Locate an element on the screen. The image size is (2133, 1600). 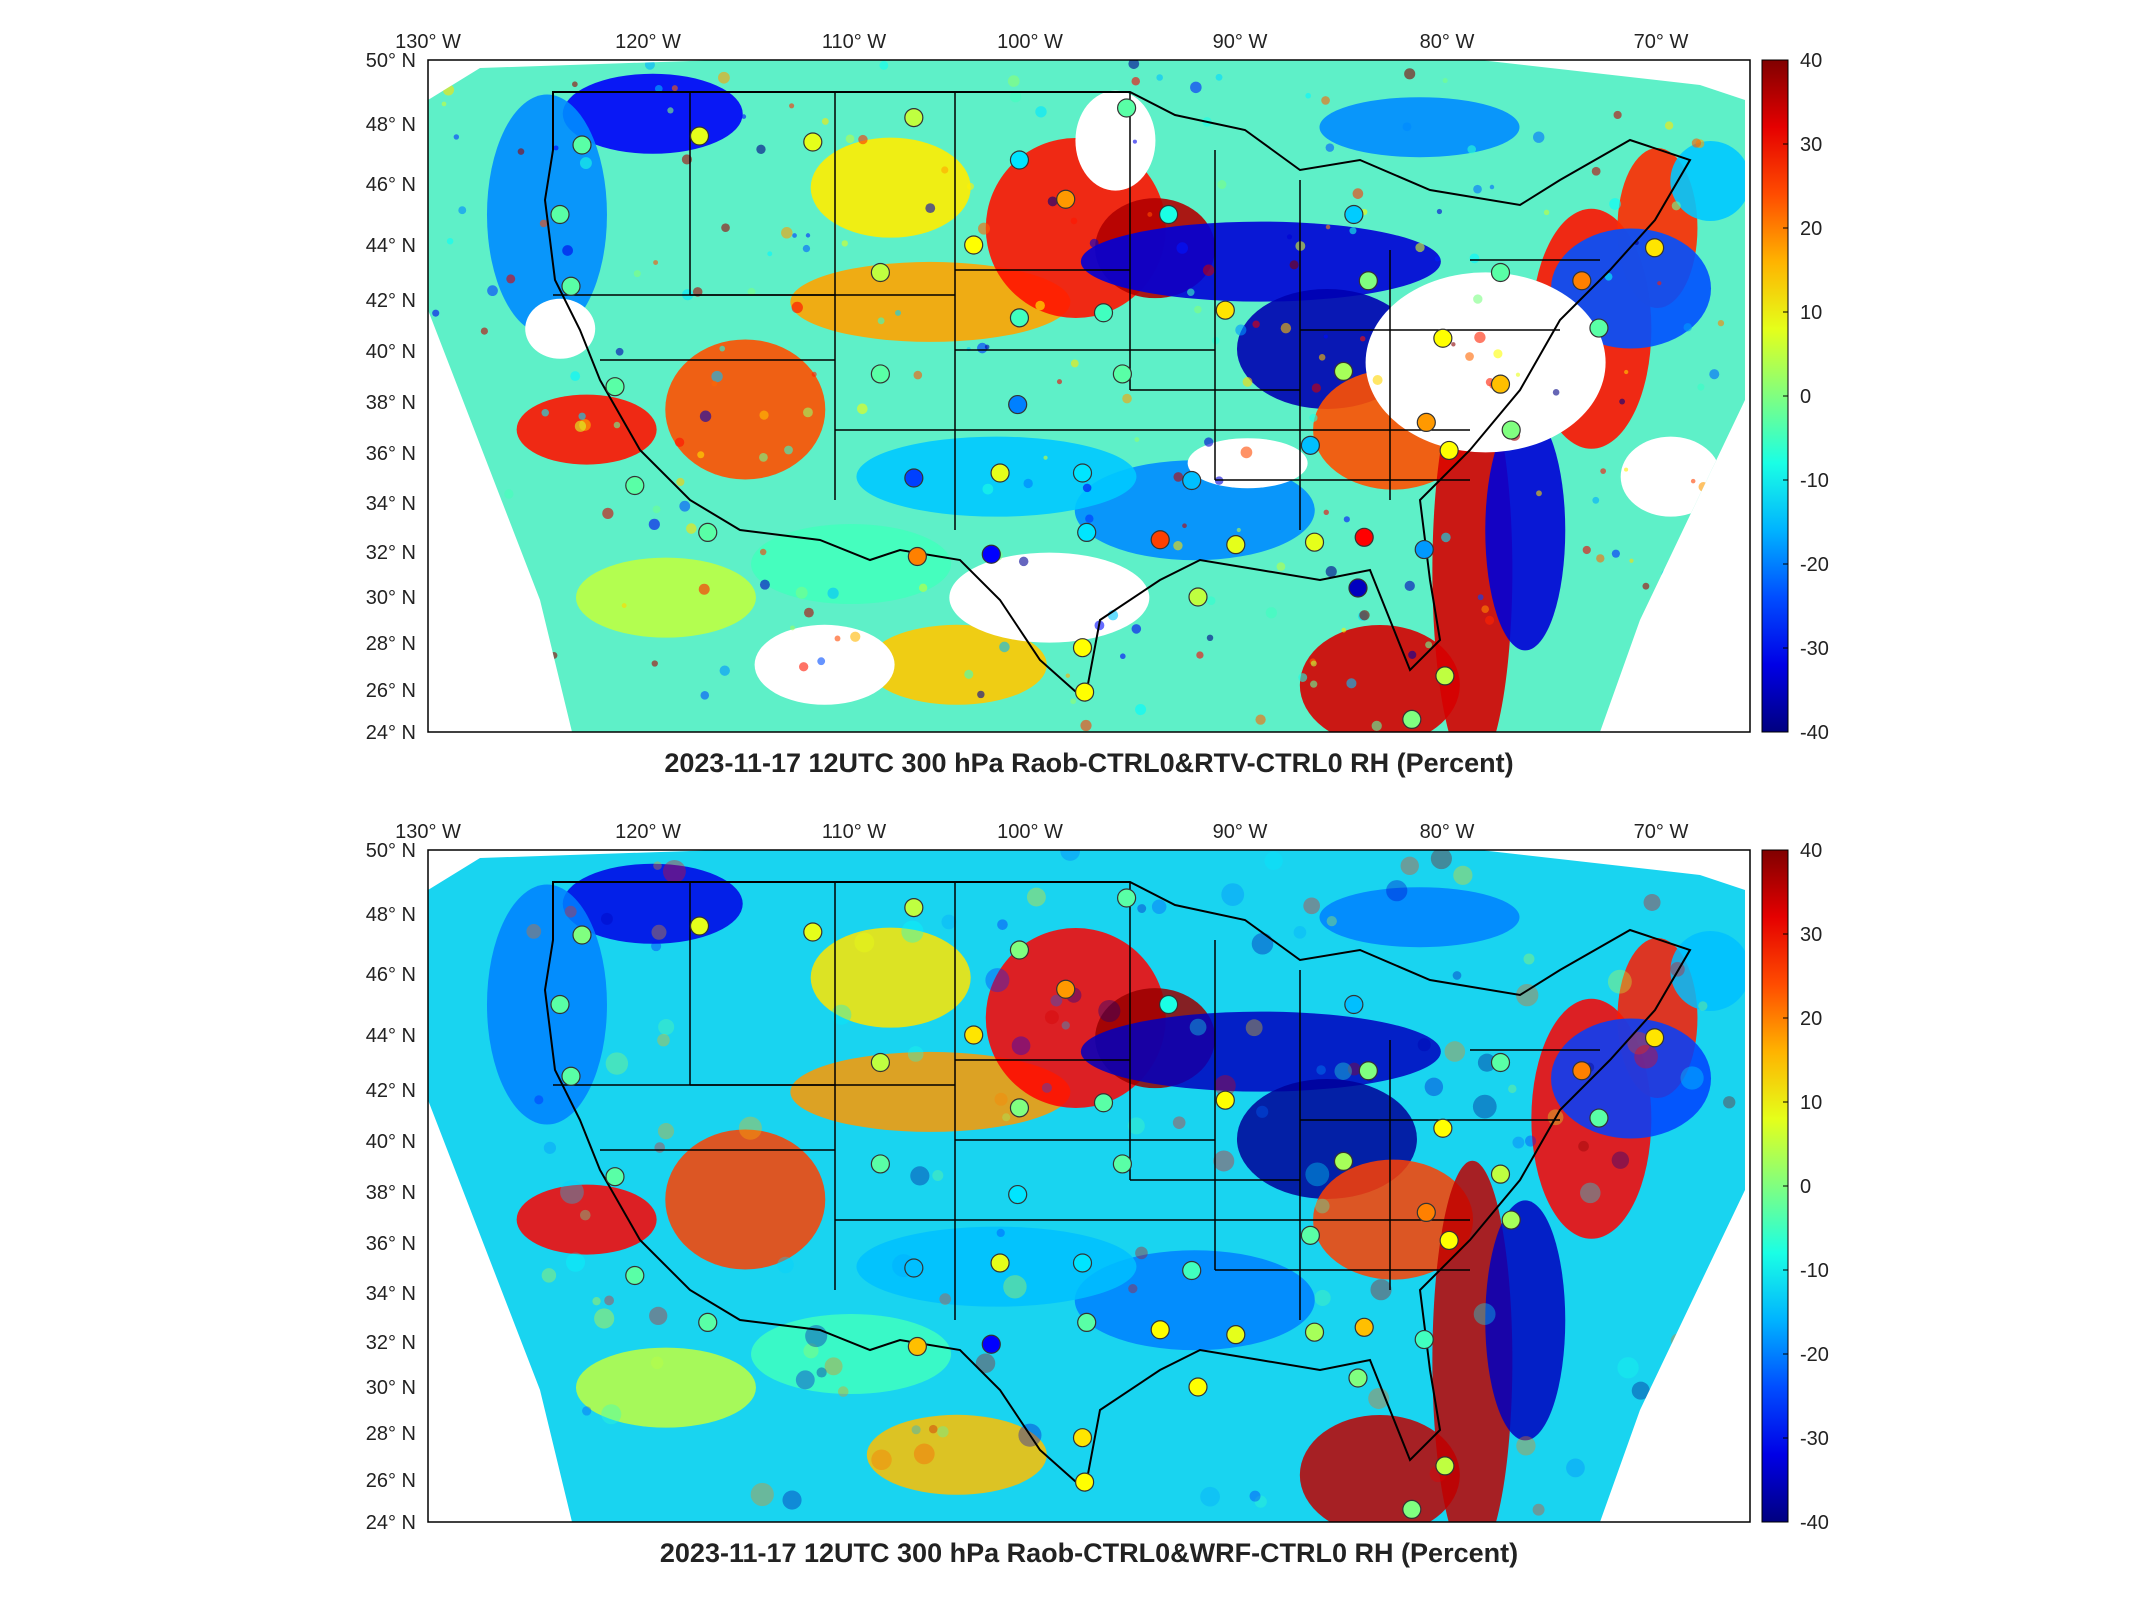
lon-tick-label: 130° W is located at coordinates (428, 832).